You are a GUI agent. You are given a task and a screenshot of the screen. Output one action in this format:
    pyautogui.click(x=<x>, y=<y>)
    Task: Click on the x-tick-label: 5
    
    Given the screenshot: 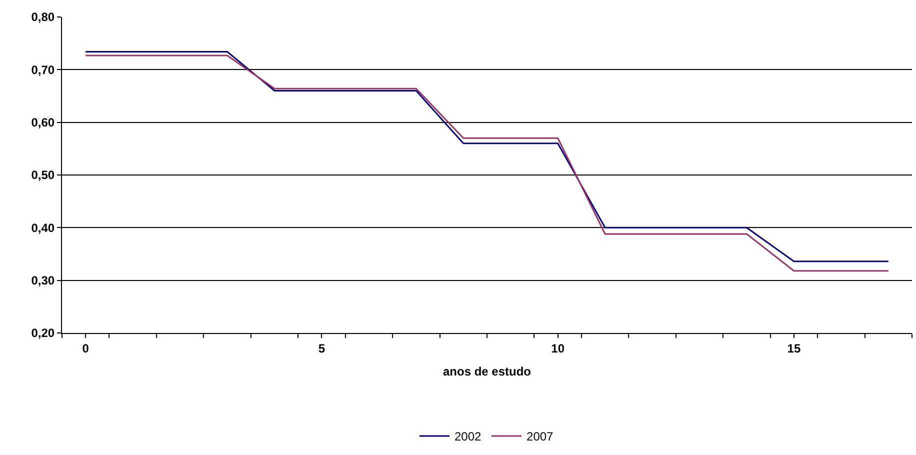 What is the action you would take?
    pyautogui.click(x=322, y=348)
    